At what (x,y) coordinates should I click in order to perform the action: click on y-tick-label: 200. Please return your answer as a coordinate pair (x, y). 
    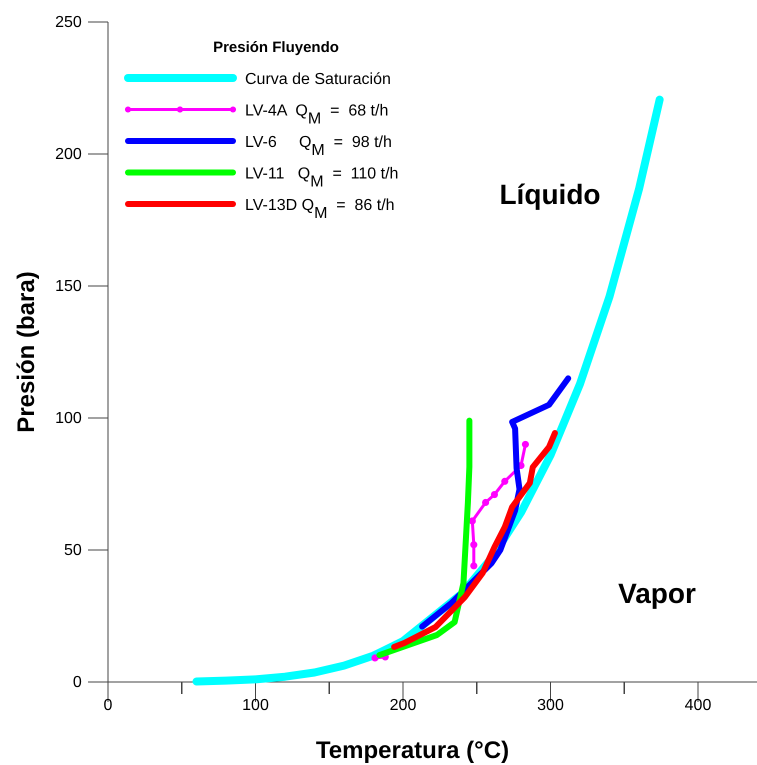
    Looking at the image, I should click on (68, 155).